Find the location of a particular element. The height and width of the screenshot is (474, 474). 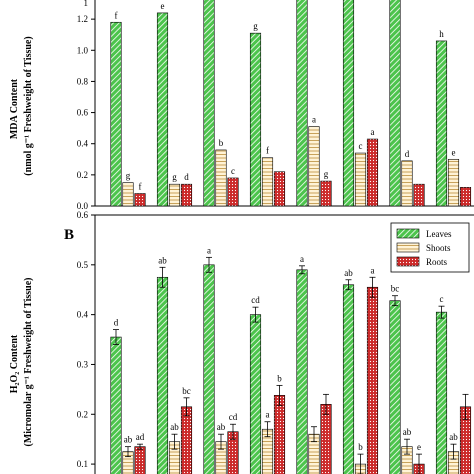

significance-letter-shoots-7: ab is located at coordinates (407, 432).